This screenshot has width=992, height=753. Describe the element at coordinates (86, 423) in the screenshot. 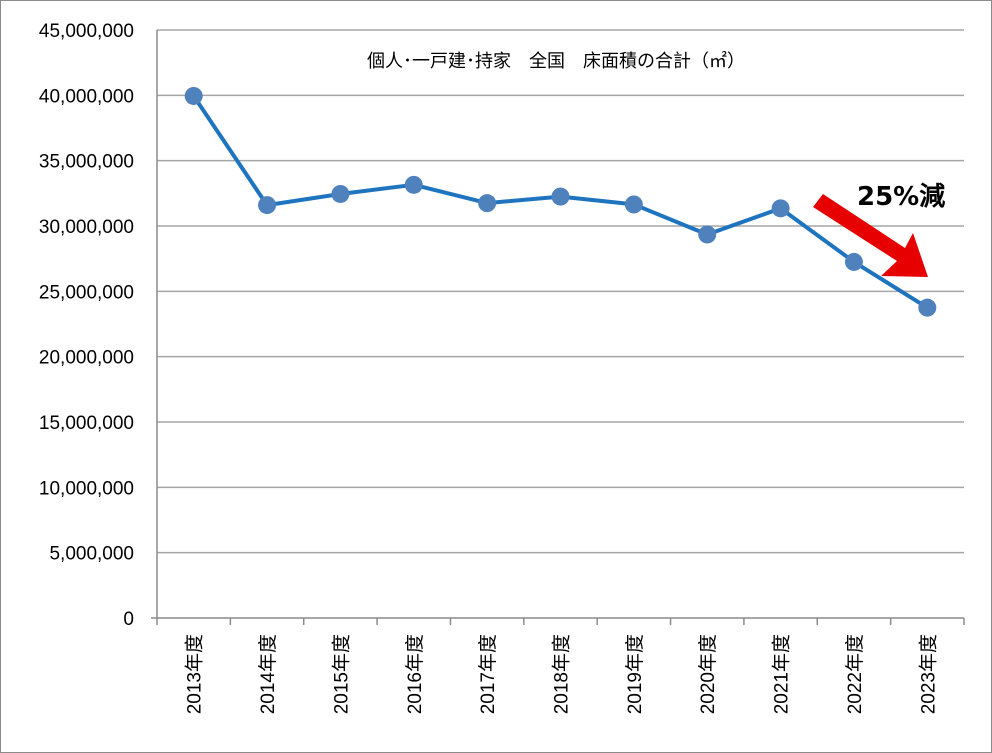

I see `y-tick-label: 15,000,000` at that location.